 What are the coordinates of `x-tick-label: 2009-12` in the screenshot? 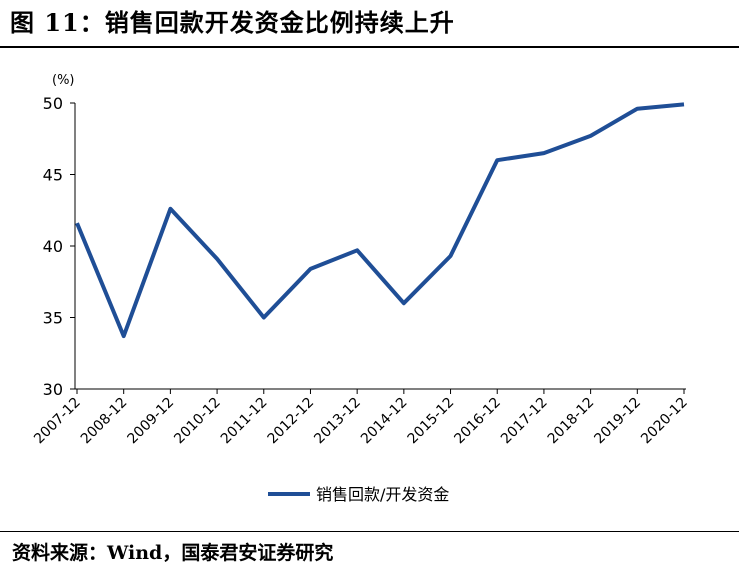 It's located at (151, 421).